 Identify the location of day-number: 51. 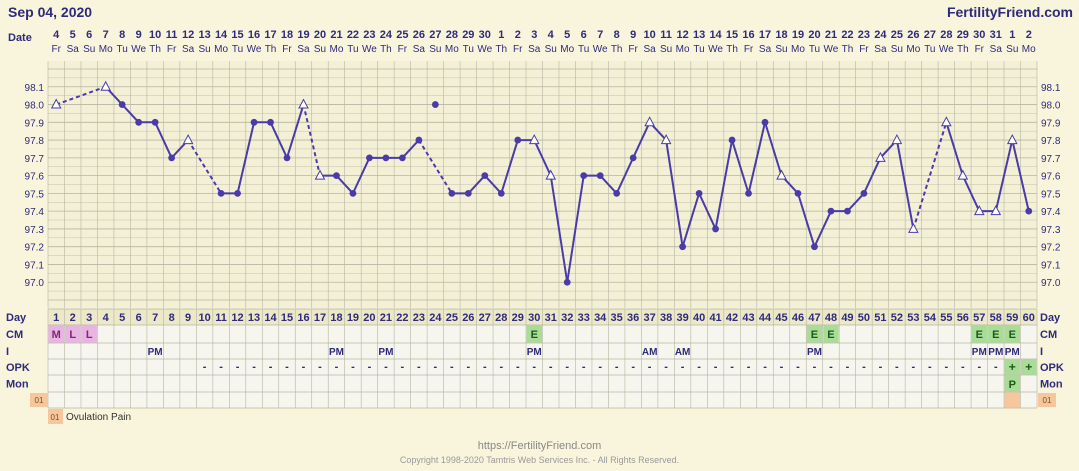
(880, 318).